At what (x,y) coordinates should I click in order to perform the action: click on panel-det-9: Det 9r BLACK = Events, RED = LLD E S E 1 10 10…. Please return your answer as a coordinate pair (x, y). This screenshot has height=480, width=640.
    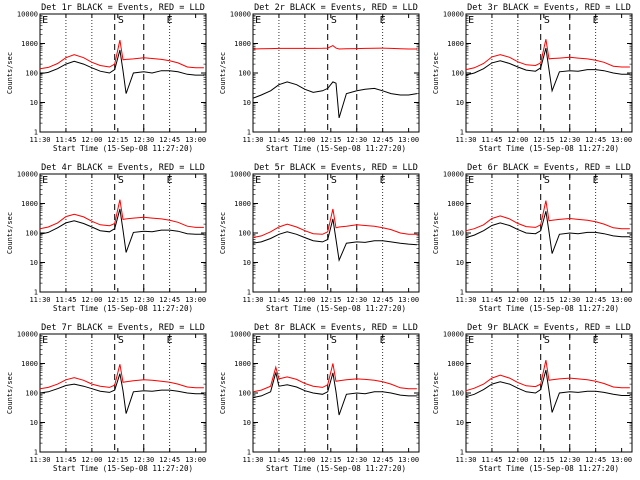
    Looking at the image, I should click on (532, 398).